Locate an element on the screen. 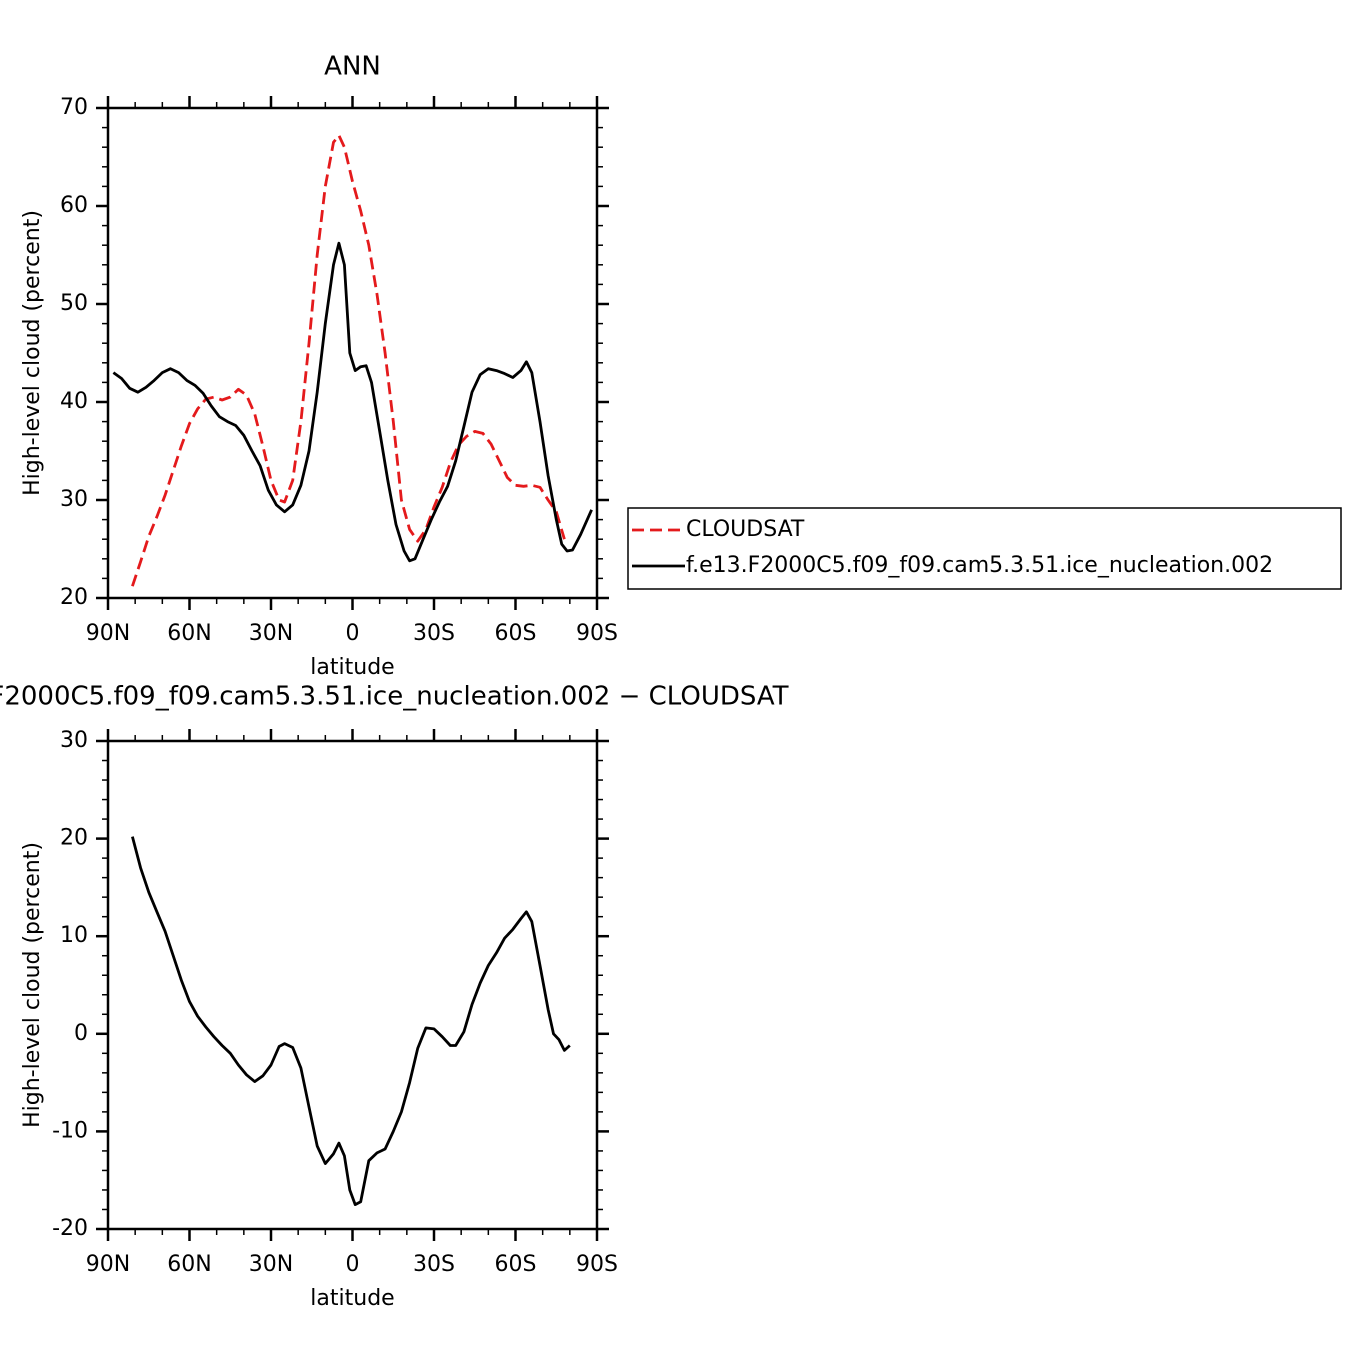  plot-frame is located at coordinates (352, 985).